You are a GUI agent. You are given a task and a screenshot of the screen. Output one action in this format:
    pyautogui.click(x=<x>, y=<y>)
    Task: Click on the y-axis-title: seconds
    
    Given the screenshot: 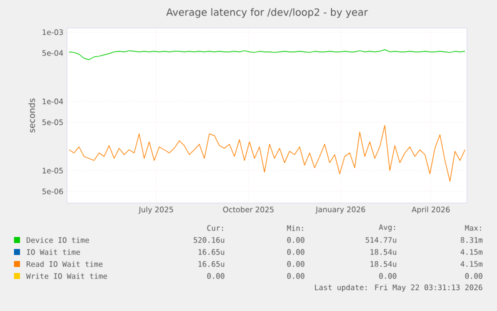 What is the action you would take?
    pyautogui.click(x=31, y=115)
    